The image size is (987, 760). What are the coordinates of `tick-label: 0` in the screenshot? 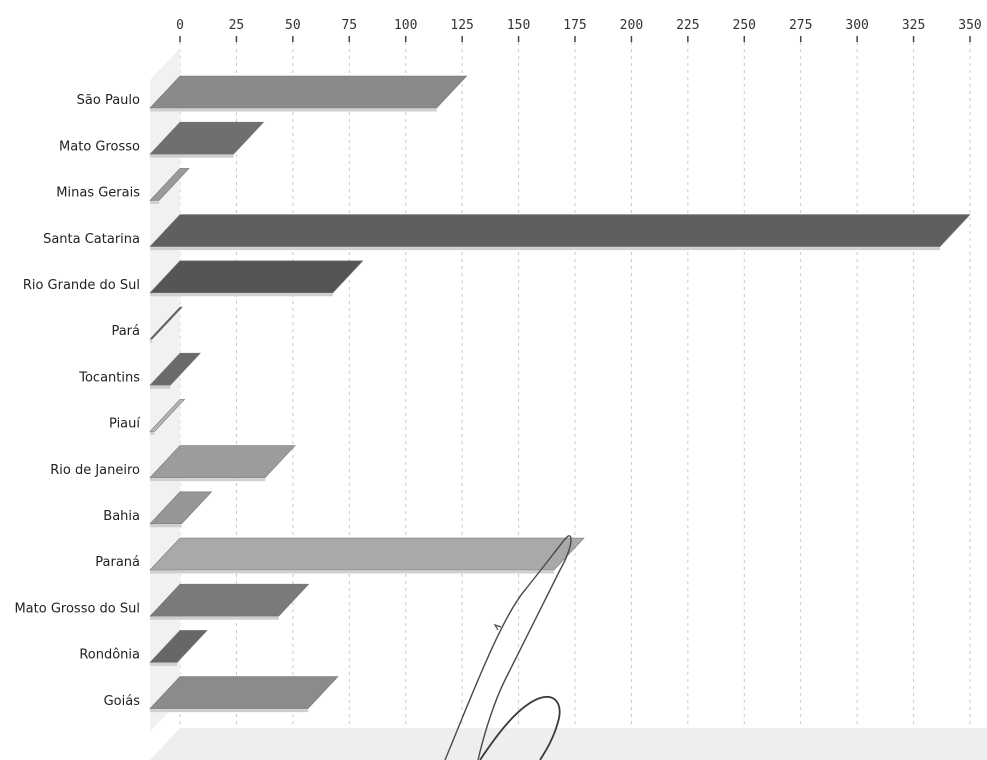 It's located at (180, 25).